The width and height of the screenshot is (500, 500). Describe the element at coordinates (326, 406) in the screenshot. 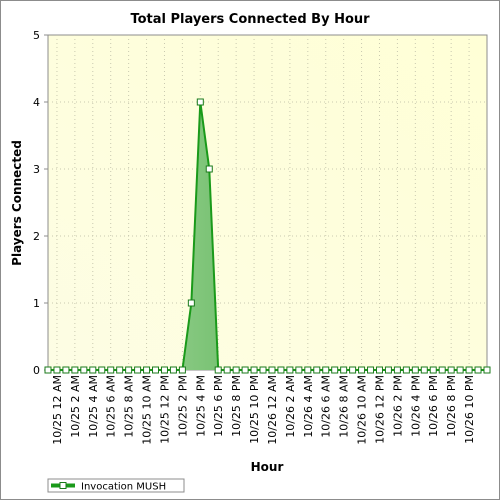

I see `x-tick-label: 10/26 6 AM` at that location.